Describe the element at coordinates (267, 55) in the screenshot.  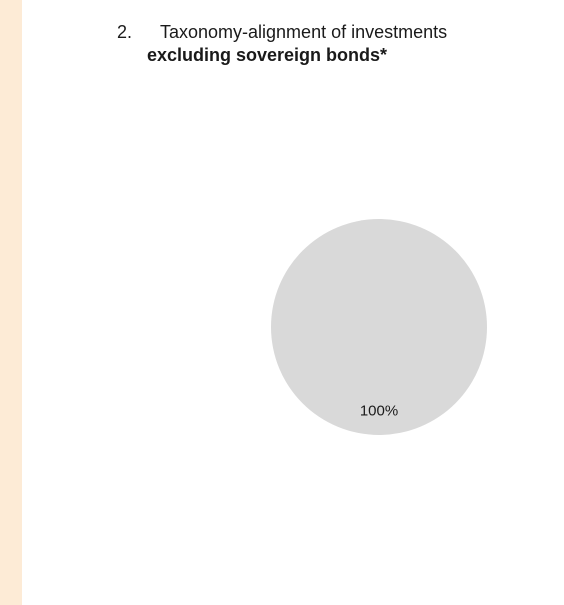
I see `chart-subtitle: excluding sovereign bonds*` at that location.